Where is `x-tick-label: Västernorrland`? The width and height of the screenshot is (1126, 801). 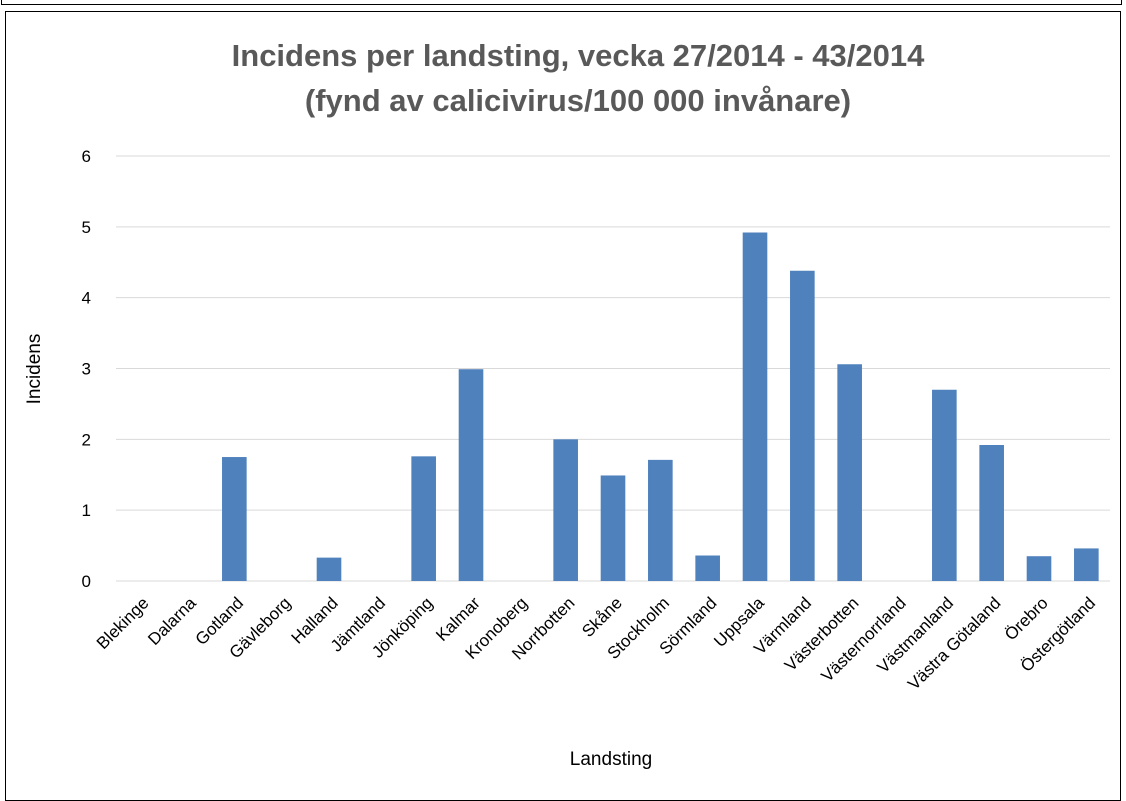
x-tick-label: Västernorrland is located at coordinates (864, 639).